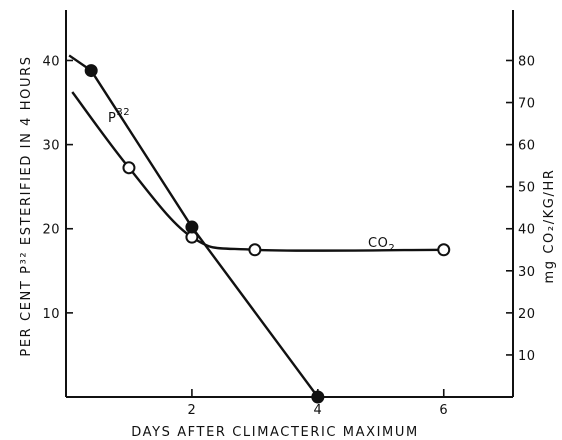  Describe the element at coordinates (527, 104) in the screenshot. I see `y-right-tick-label: 70` at that location.